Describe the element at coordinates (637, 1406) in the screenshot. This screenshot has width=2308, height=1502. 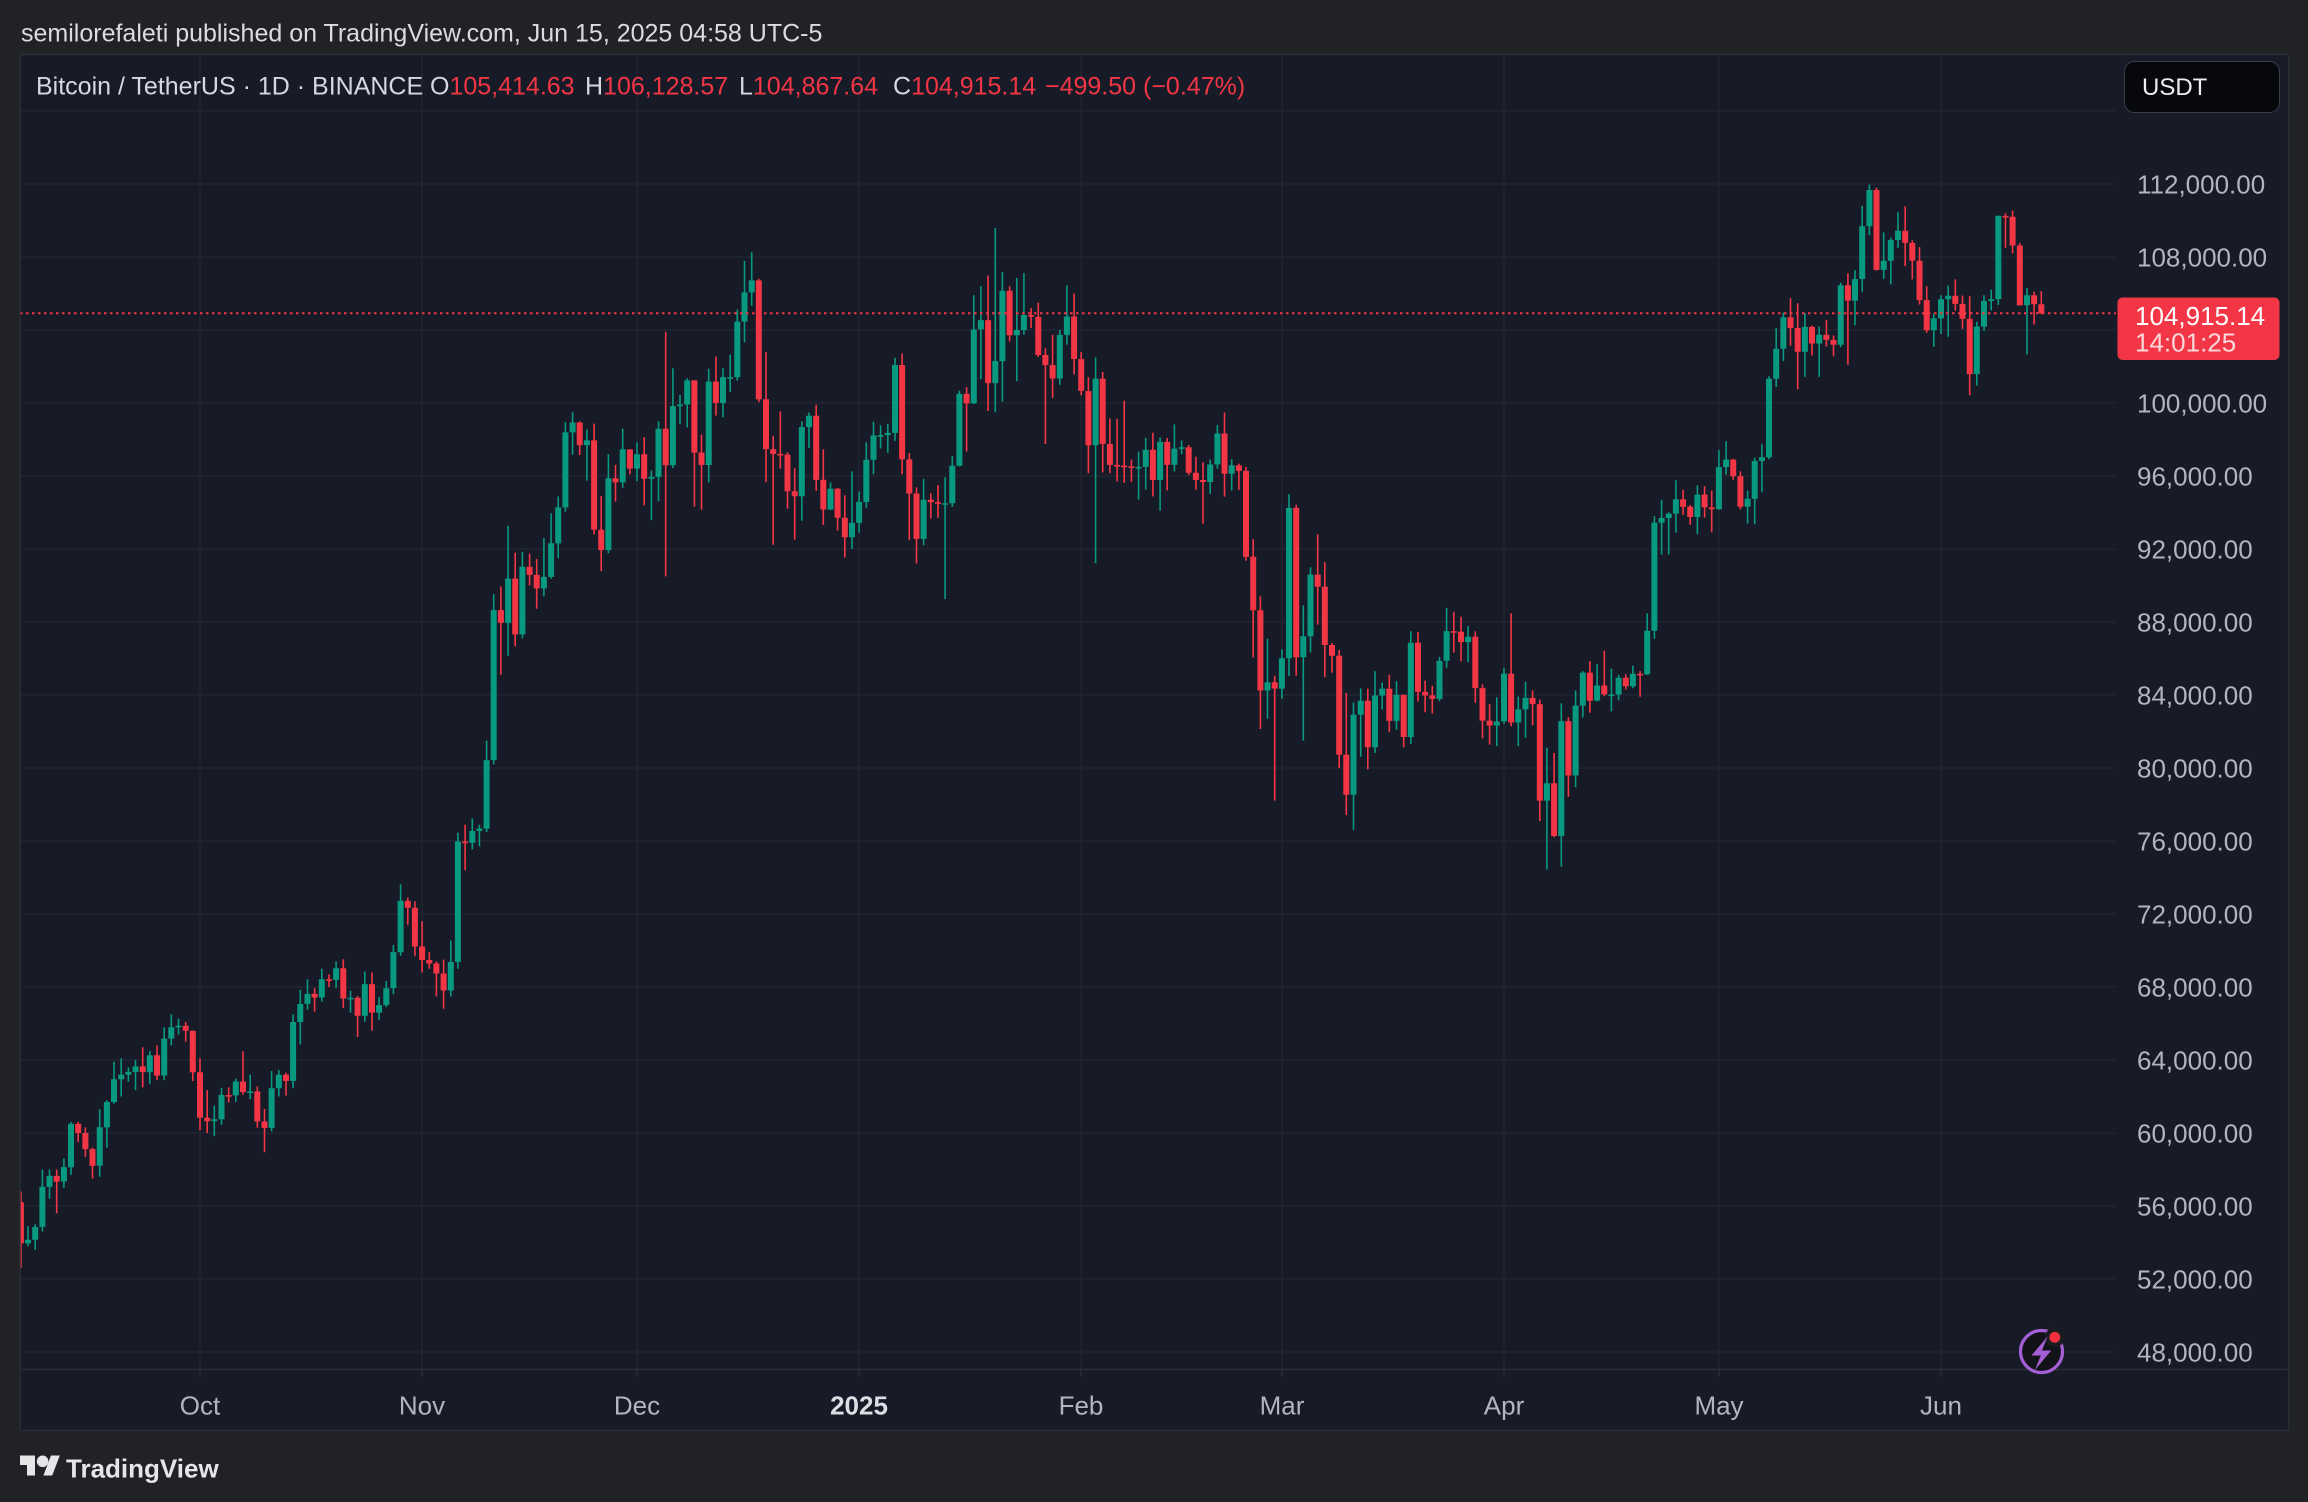
I see `svg-text: Dec` at that location.